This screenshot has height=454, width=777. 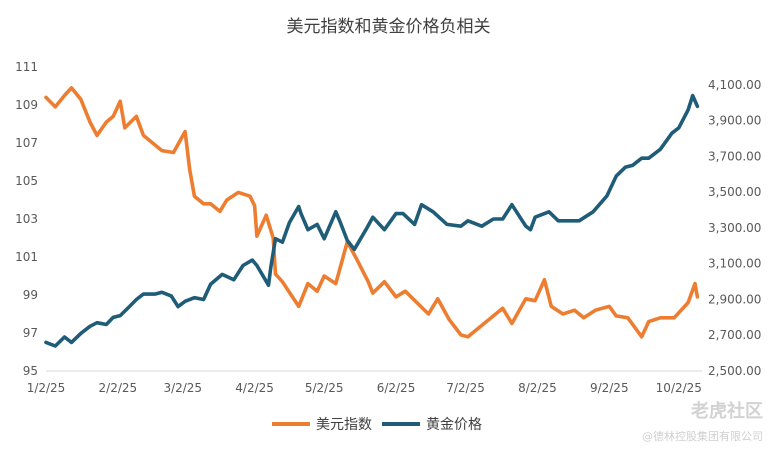 I want to click on y-right-tick-label: 2,500.00, so click(x=734, y=371).